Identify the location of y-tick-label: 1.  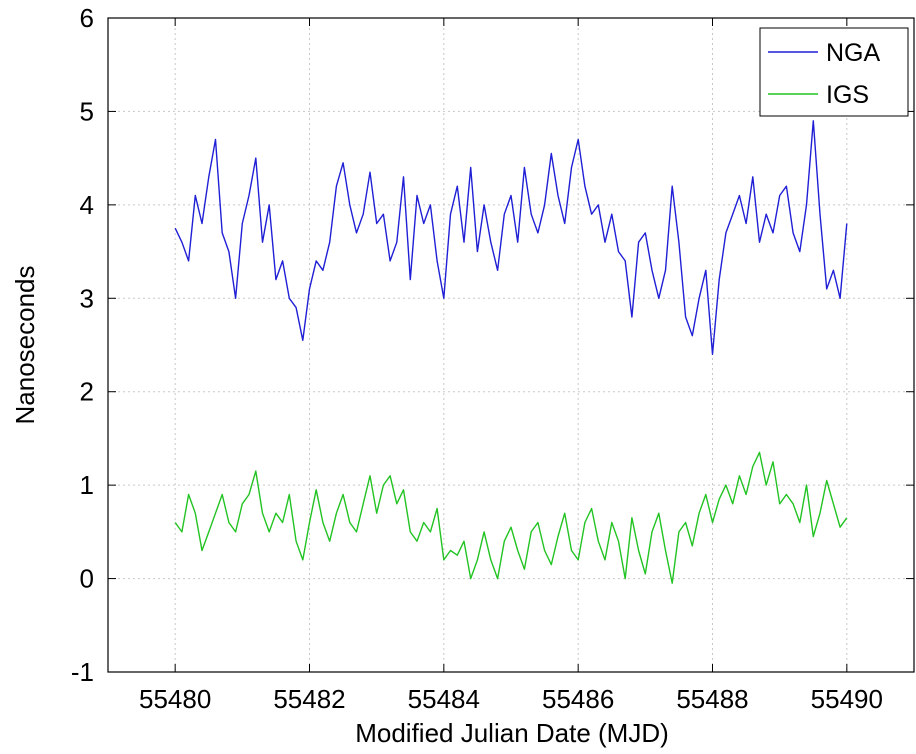
(87, 485).